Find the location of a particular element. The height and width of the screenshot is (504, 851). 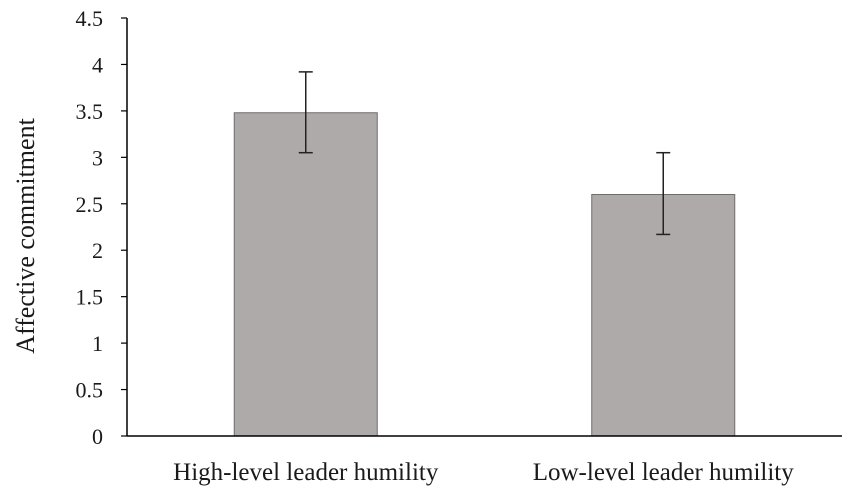

y-tick-label: 1 is located at coordinates (97, 343).